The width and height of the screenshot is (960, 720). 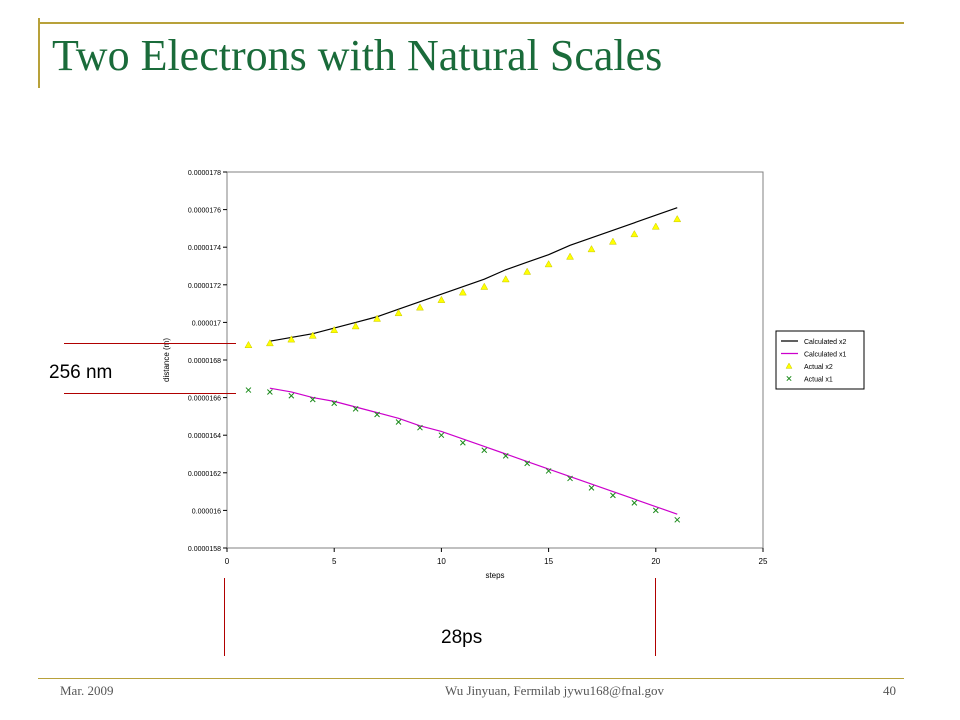 I want to click on title-decoration-vertical, so click(x=39, y=53).